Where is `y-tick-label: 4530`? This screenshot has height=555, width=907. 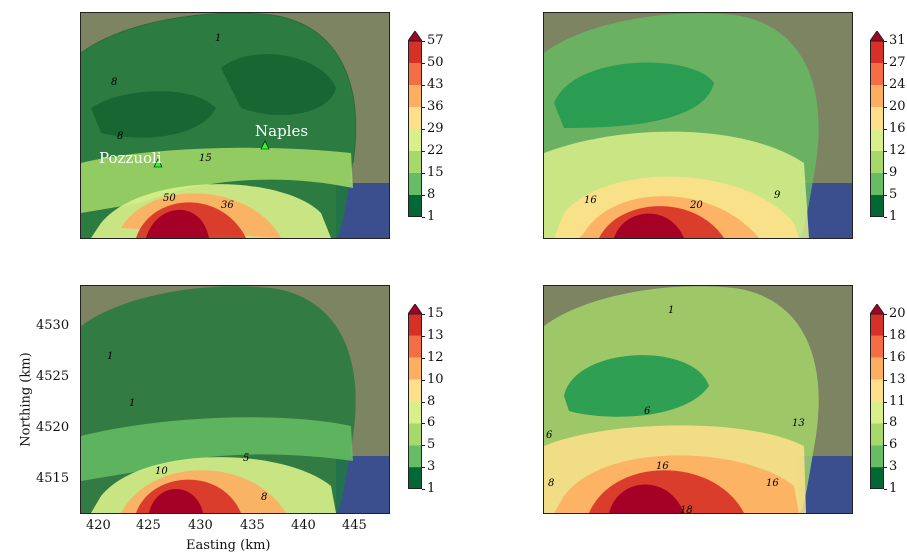
y-tick-label: 4530 is located at coordinates (53, 325).